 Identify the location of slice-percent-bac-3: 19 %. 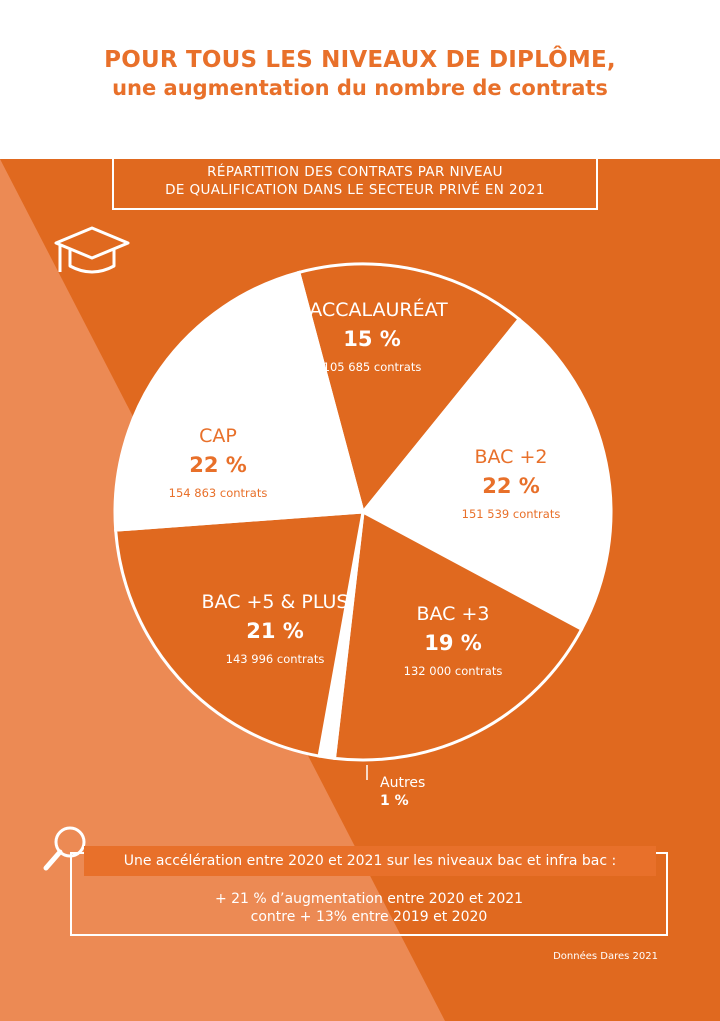
(453, 643).